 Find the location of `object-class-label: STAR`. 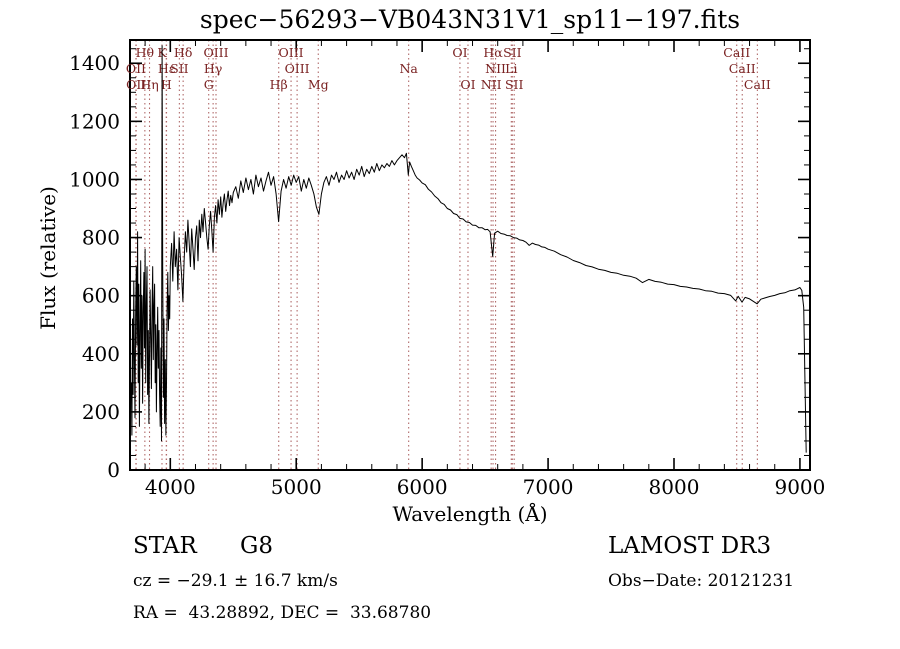

object-class-label: STAR is located at coordinates (165, 546).